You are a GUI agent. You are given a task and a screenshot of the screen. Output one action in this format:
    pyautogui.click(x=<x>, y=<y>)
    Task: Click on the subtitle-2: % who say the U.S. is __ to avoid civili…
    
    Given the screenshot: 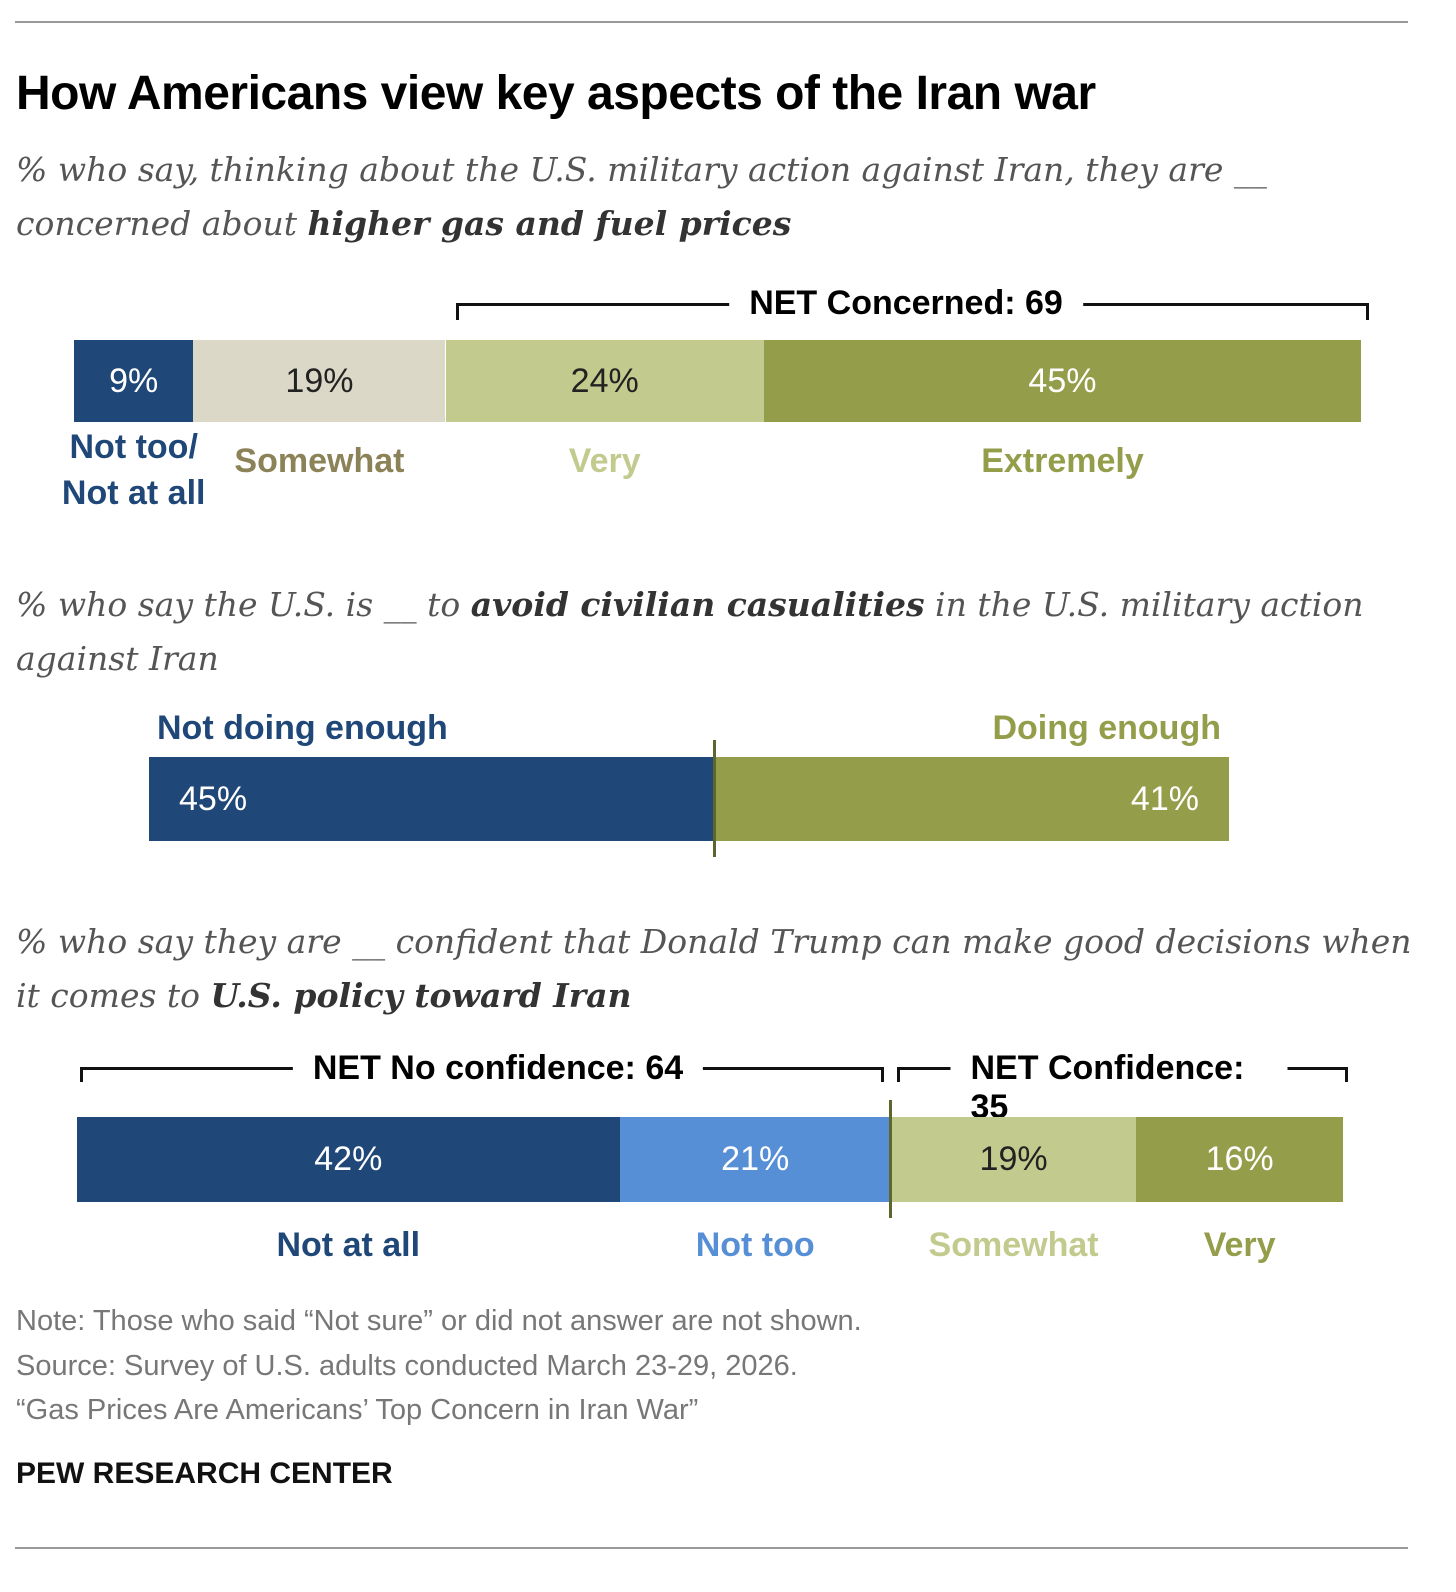 What is the action you would take?
    pyautogui.click(x=726, y=632)
    